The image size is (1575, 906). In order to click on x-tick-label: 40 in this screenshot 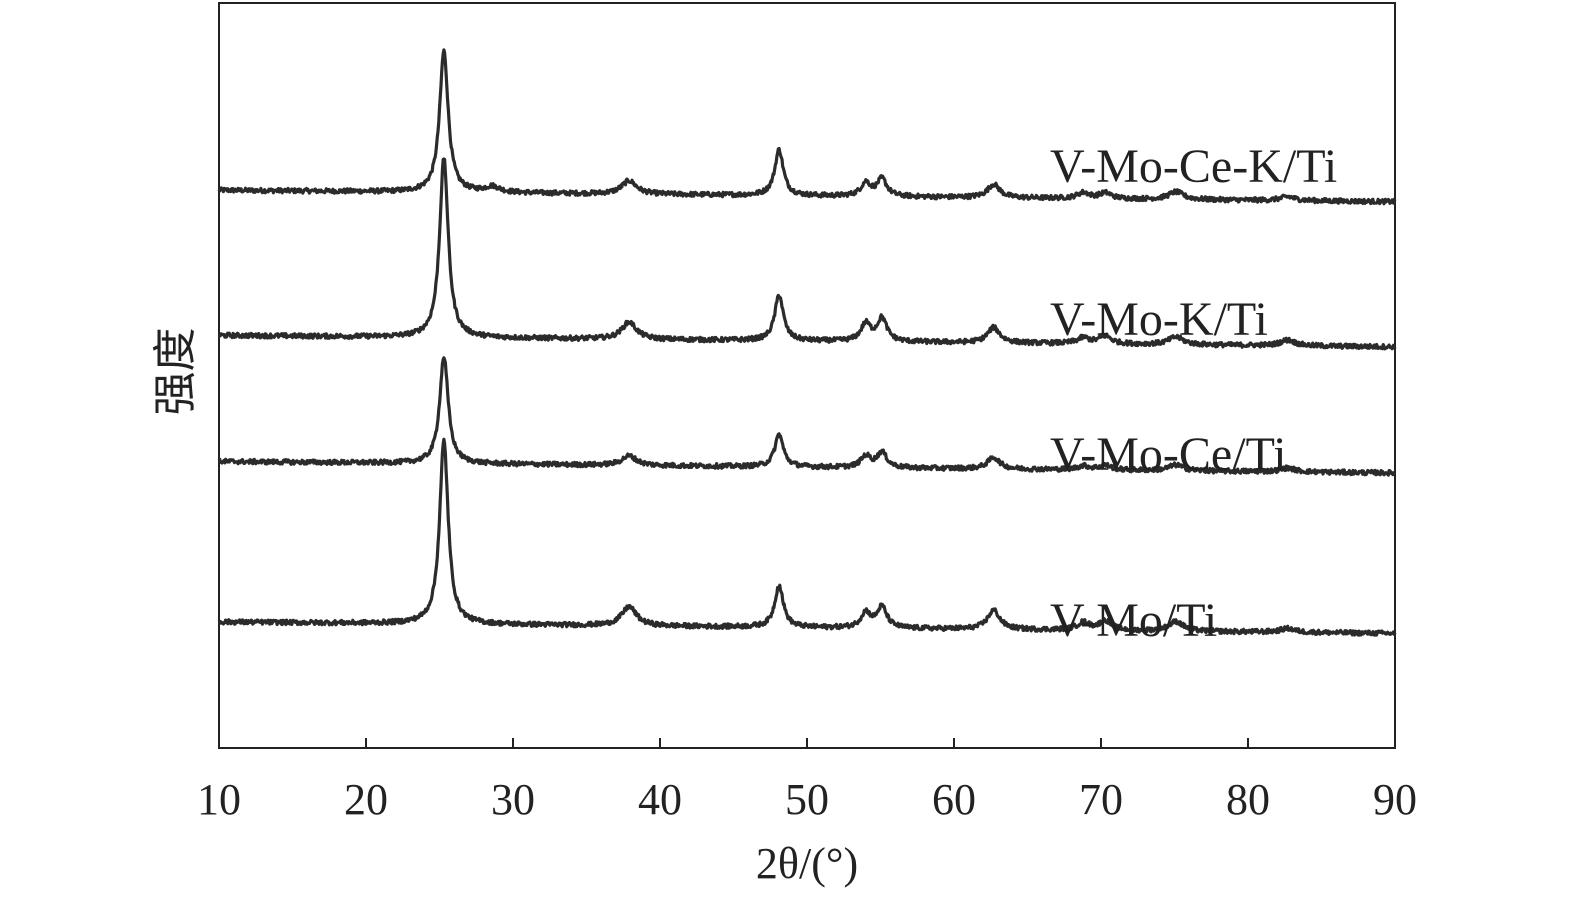, I will do `click(660, 799)`.